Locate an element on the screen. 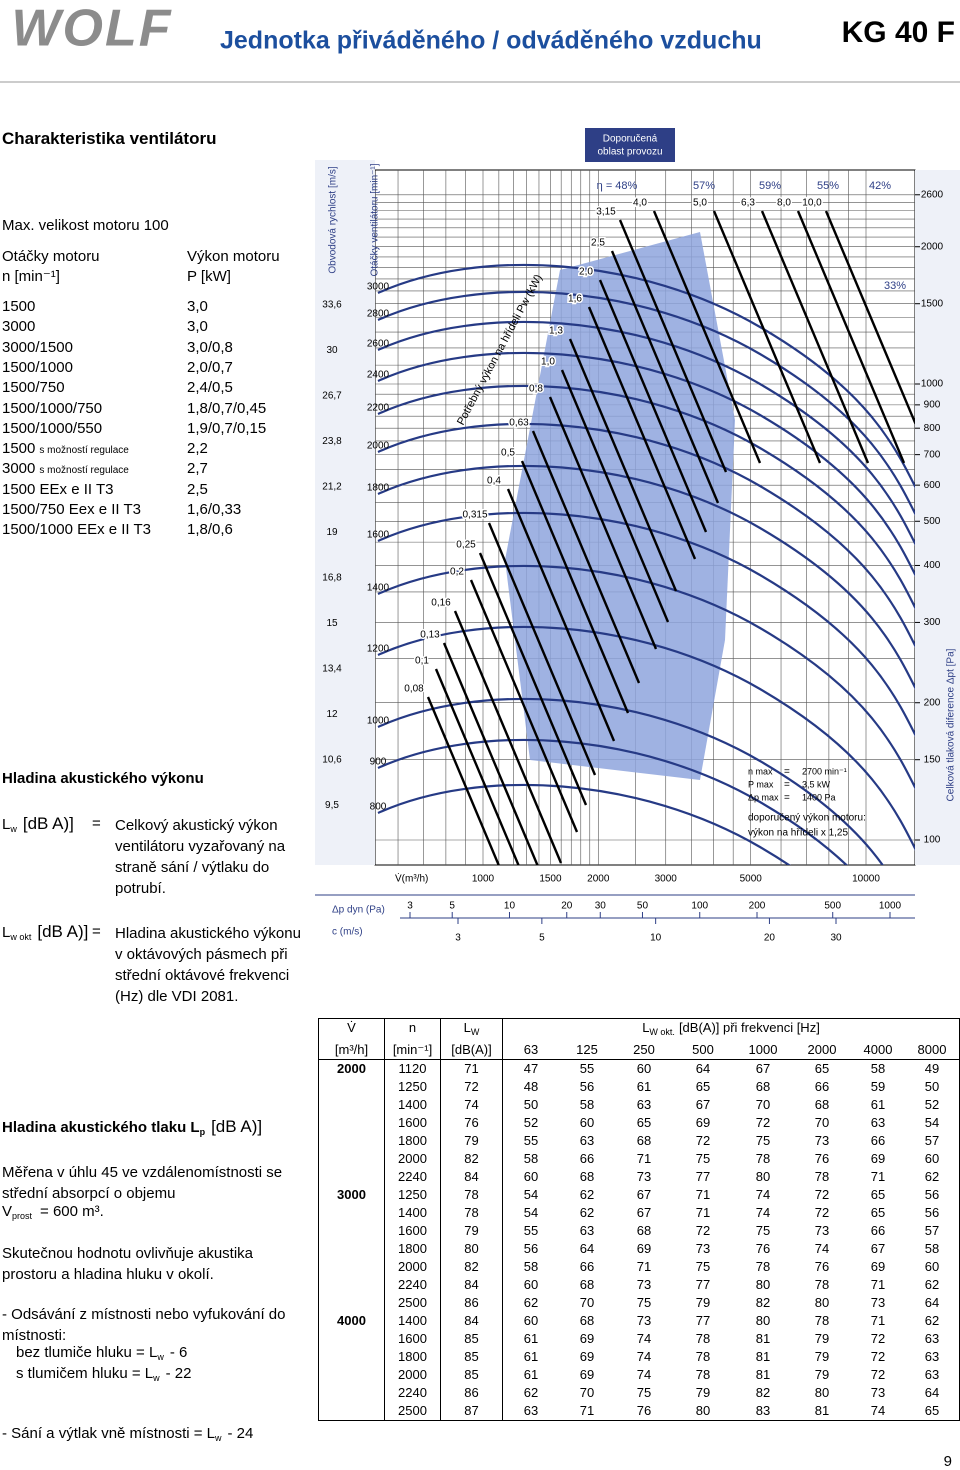  value: 2000 is located at coordinates (412, 1158).